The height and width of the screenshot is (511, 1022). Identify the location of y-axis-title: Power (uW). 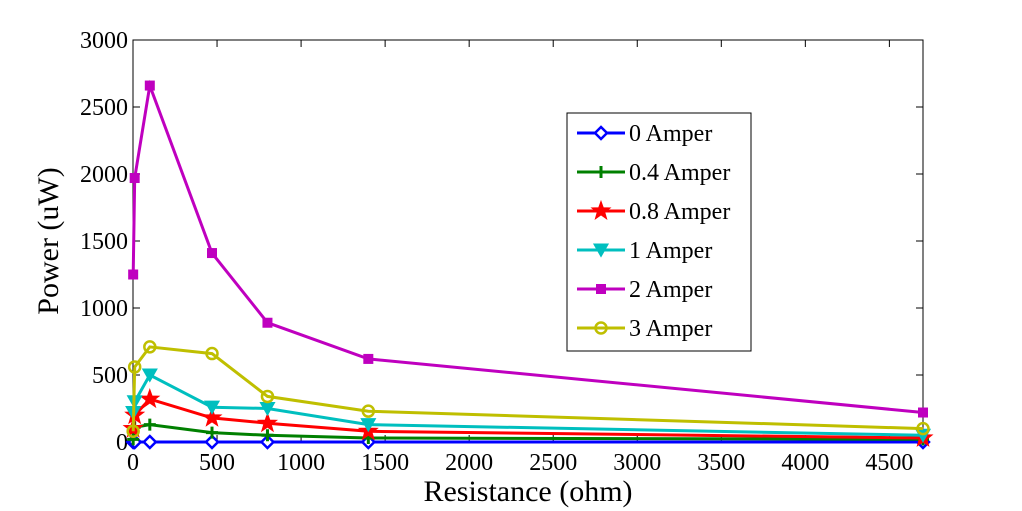
(48, 240).